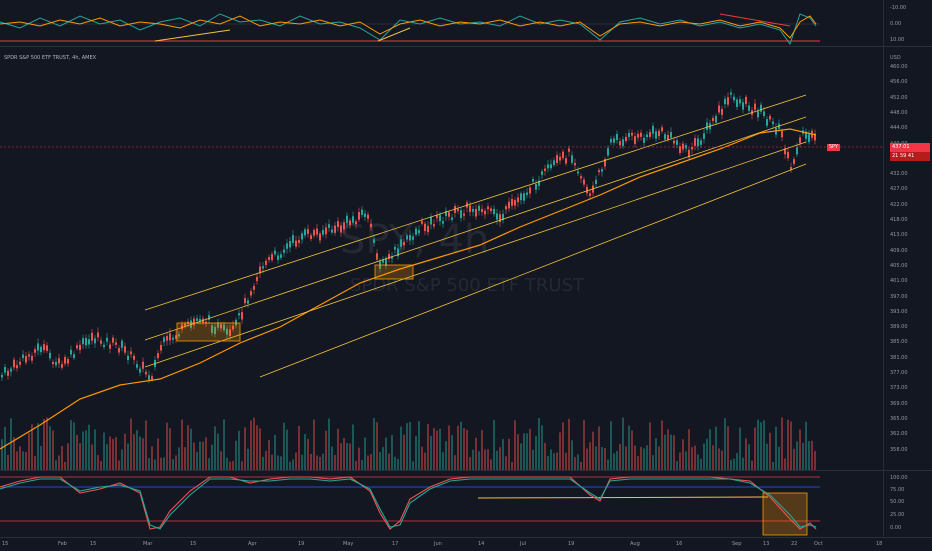 The width and height of the screenshot is (932, 551). I want to click on chart-legend: SPDR S&P 500 ETF TRUST, 4h, AMEX, so click(50, 58).